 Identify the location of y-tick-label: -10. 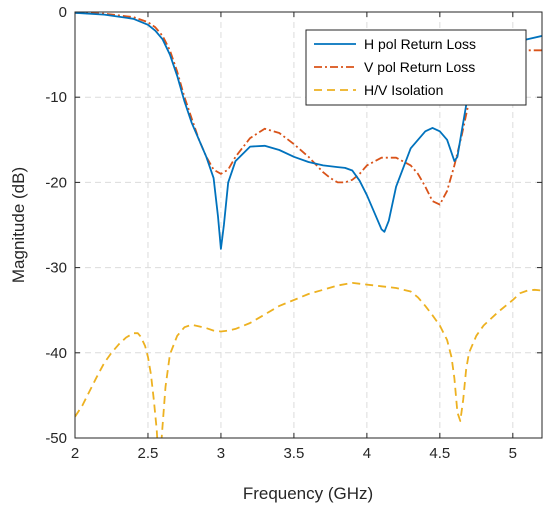
(56, 97).